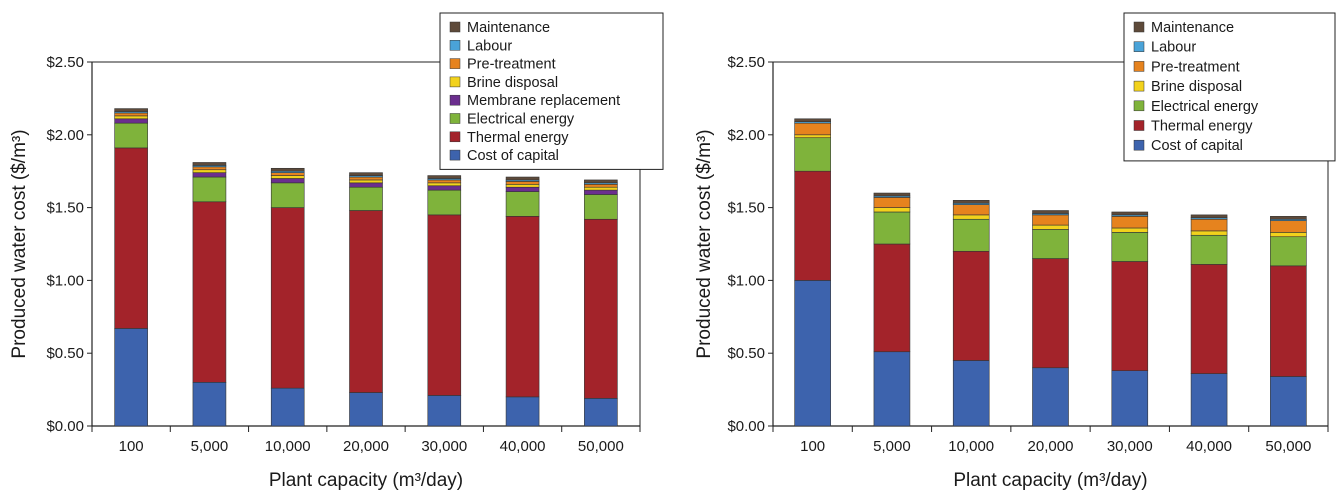 The width and height of the screenshot is (1338, 491). I want to click on legend-label: Thermal energy, so click(518, 138).